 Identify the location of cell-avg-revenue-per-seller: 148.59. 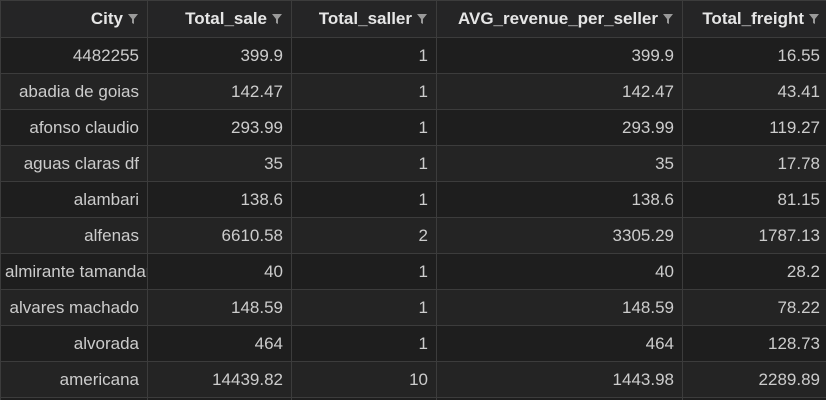
(559, 307).